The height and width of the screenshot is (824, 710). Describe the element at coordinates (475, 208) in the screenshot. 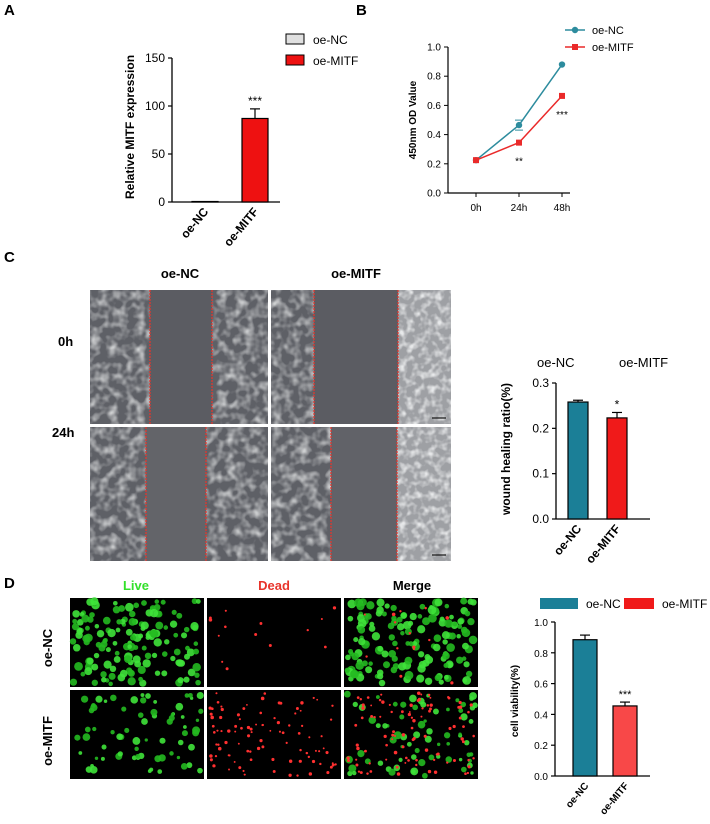

I see `x-tick-label: 0h` at that location.